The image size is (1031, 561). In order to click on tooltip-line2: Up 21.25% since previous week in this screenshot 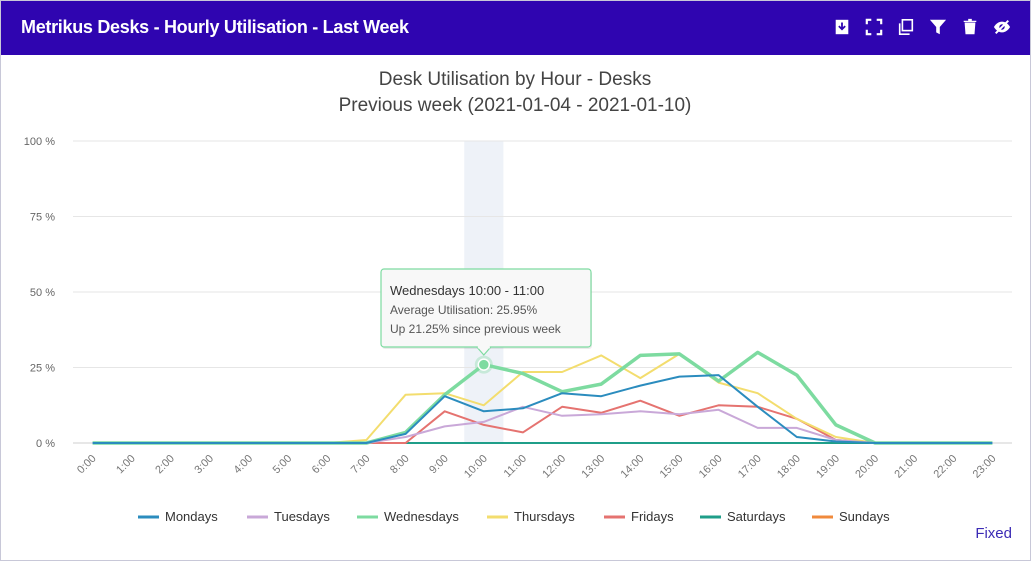, I will do `click(476, 329)`.